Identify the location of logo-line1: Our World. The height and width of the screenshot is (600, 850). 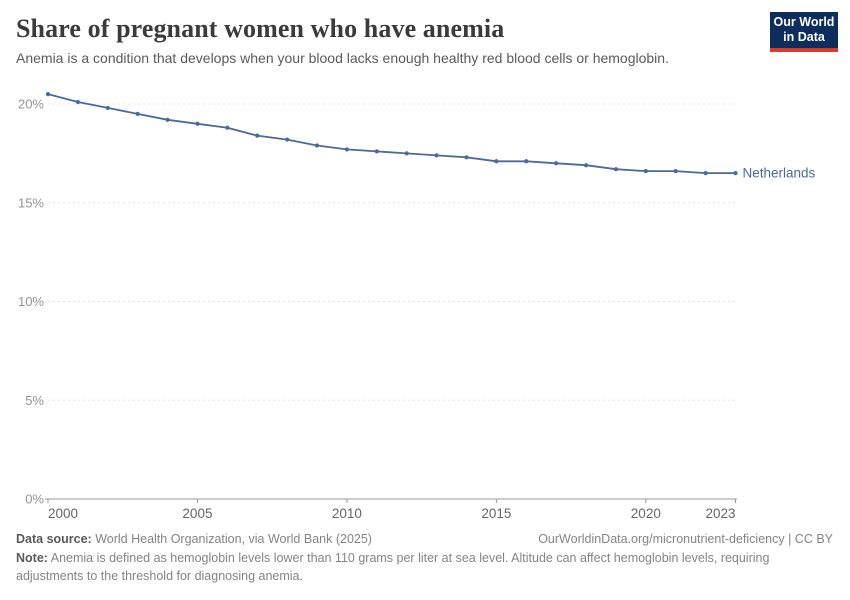
(804, 22).